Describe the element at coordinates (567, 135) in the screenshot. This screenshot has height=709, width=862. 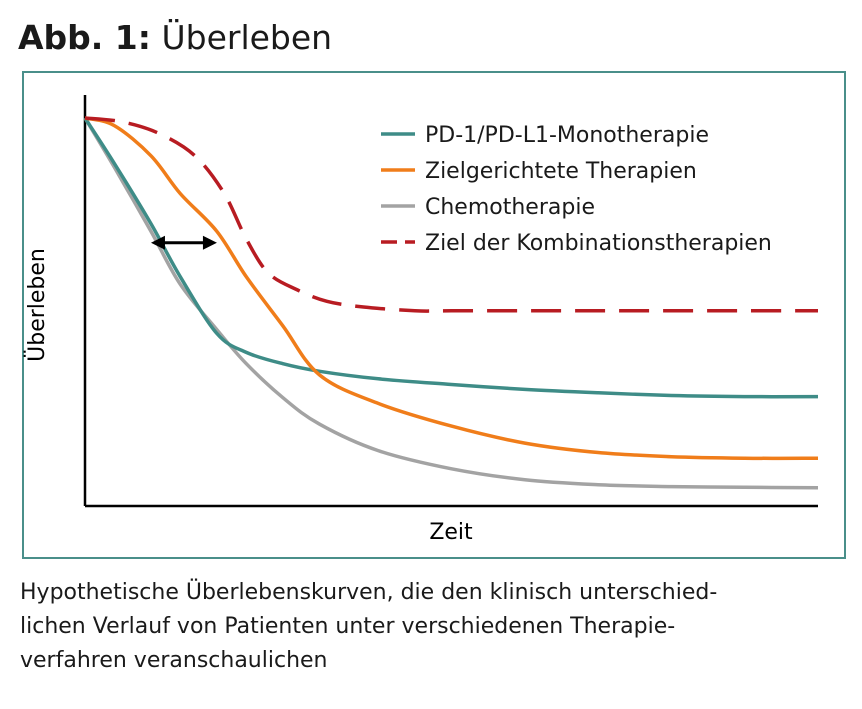
I see `legend-label: PD-1/PD-L1-Monotherapie` at that location.